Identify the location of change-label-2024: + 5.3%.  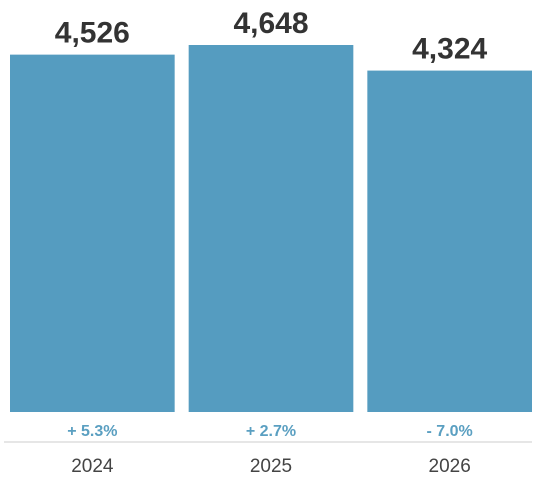
(92, 431).